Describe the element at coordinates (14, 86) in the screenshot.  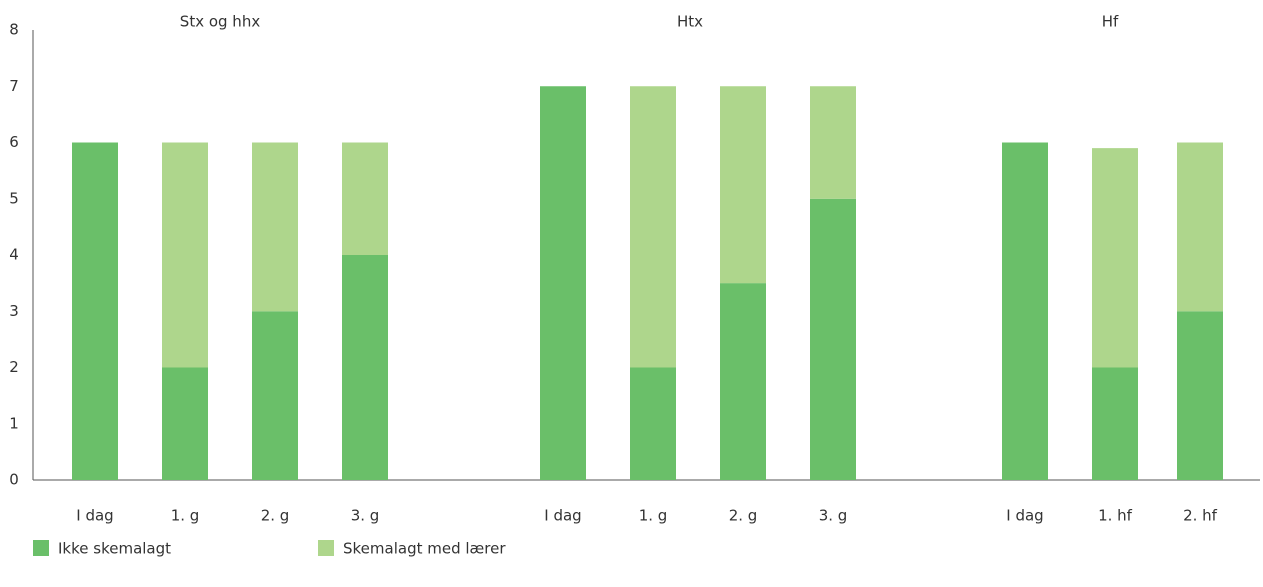
I see `y-tick-label: 7` at that location.